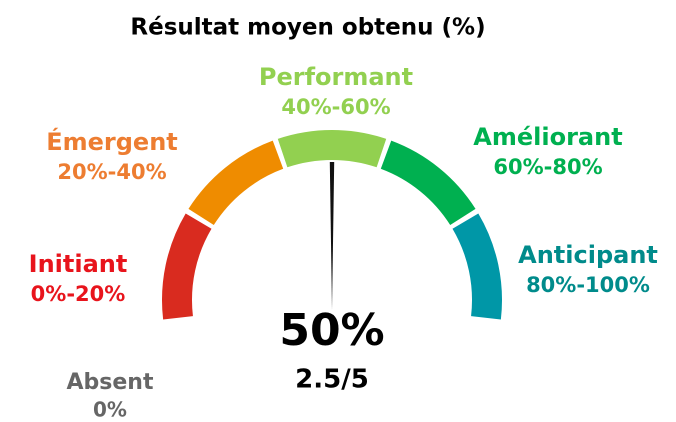  I want to click on segment-name: Performant, so click(336, 77).